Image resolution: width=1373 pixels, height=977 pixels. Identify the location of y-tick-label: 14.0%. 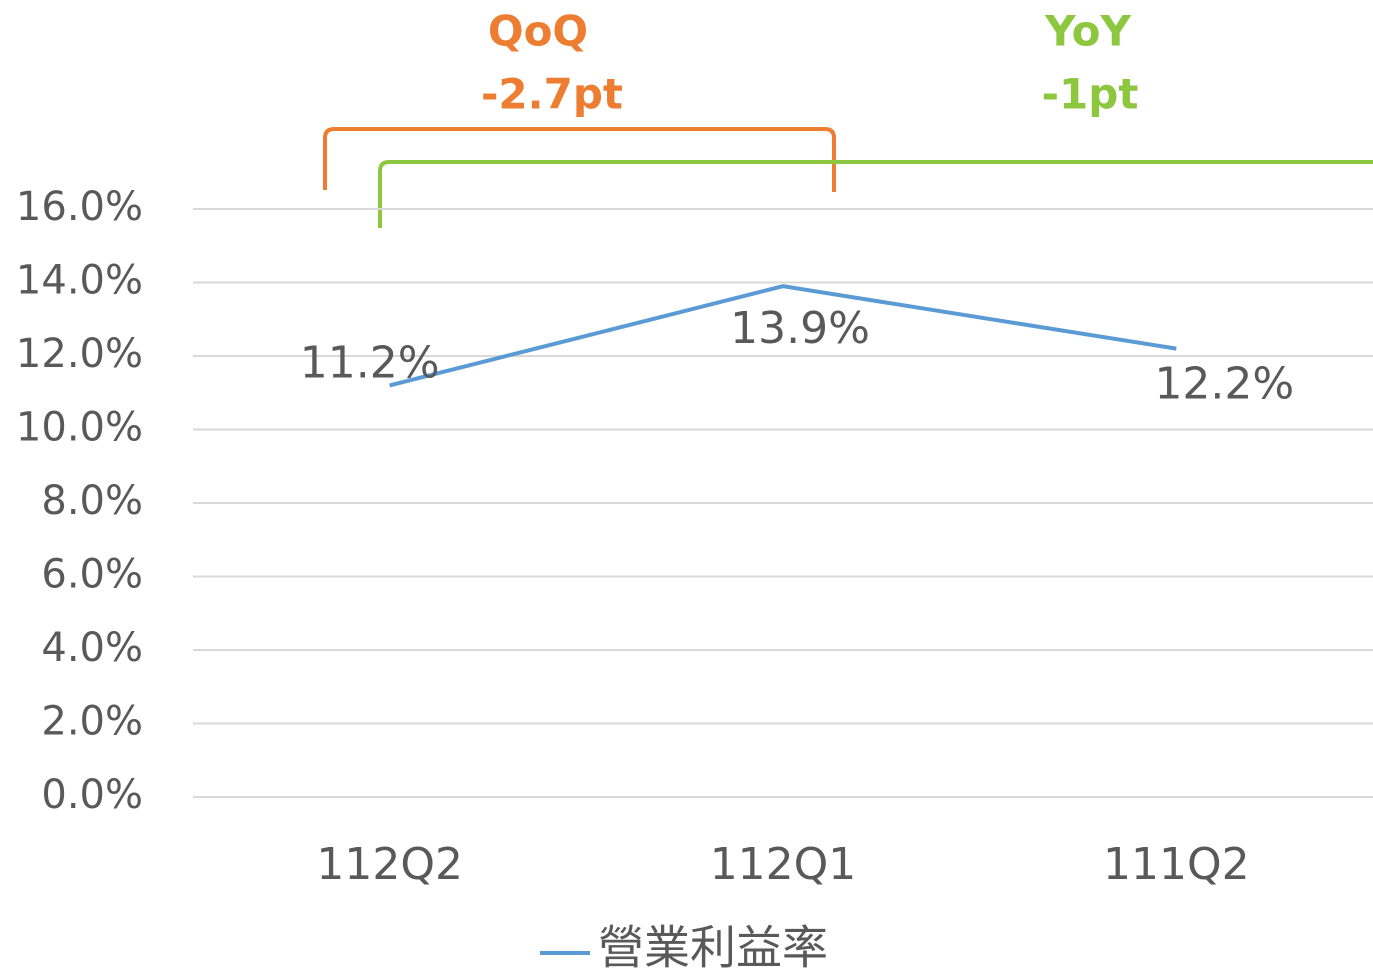
(79, 281).